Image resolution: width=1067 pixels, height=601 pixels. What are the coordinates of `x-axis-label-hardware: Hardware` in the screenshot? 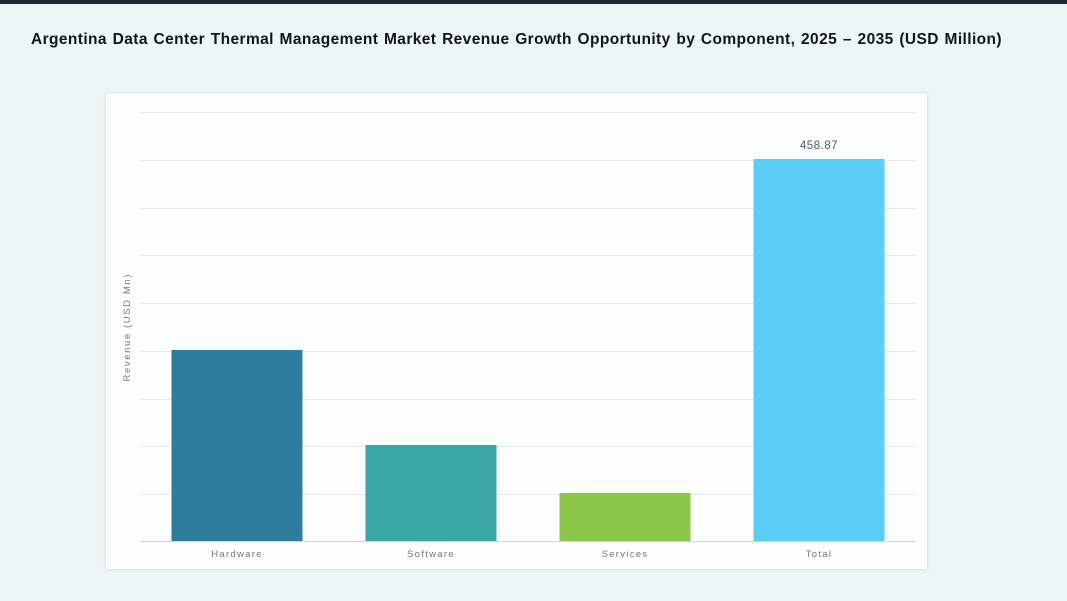 It's located at (237, 554).